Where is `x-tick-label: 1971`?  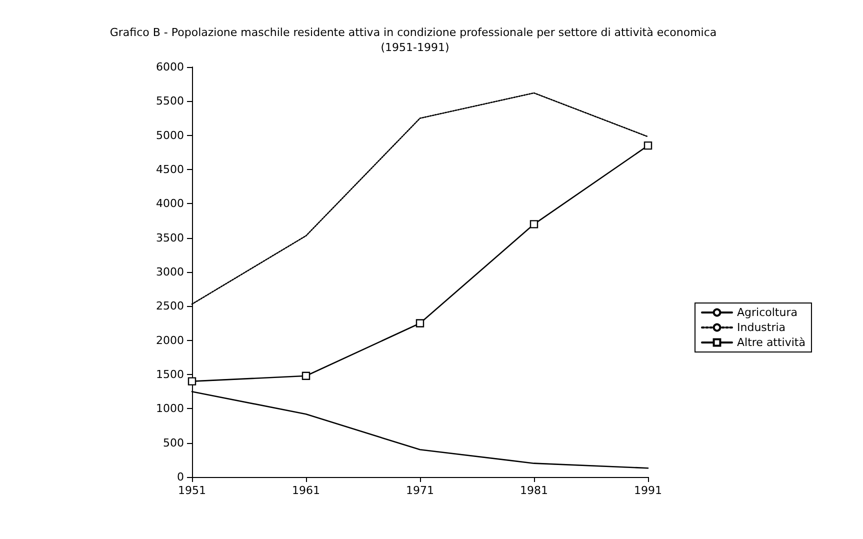
x-tick-label: 1971 is located at coordinates (420, 490).